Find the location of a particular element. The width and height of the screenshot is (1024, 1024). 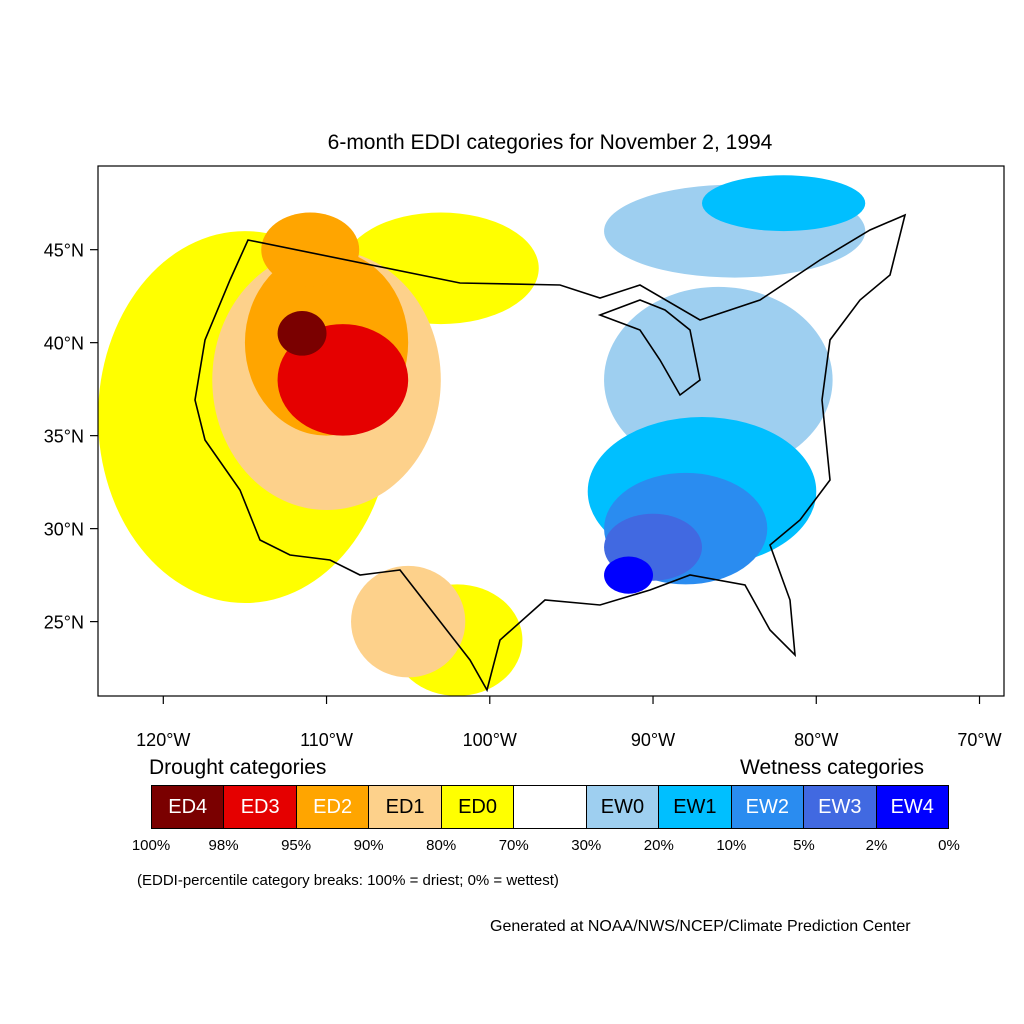

drought-categories-label: Drought categories is located at coordinates (238, 767).